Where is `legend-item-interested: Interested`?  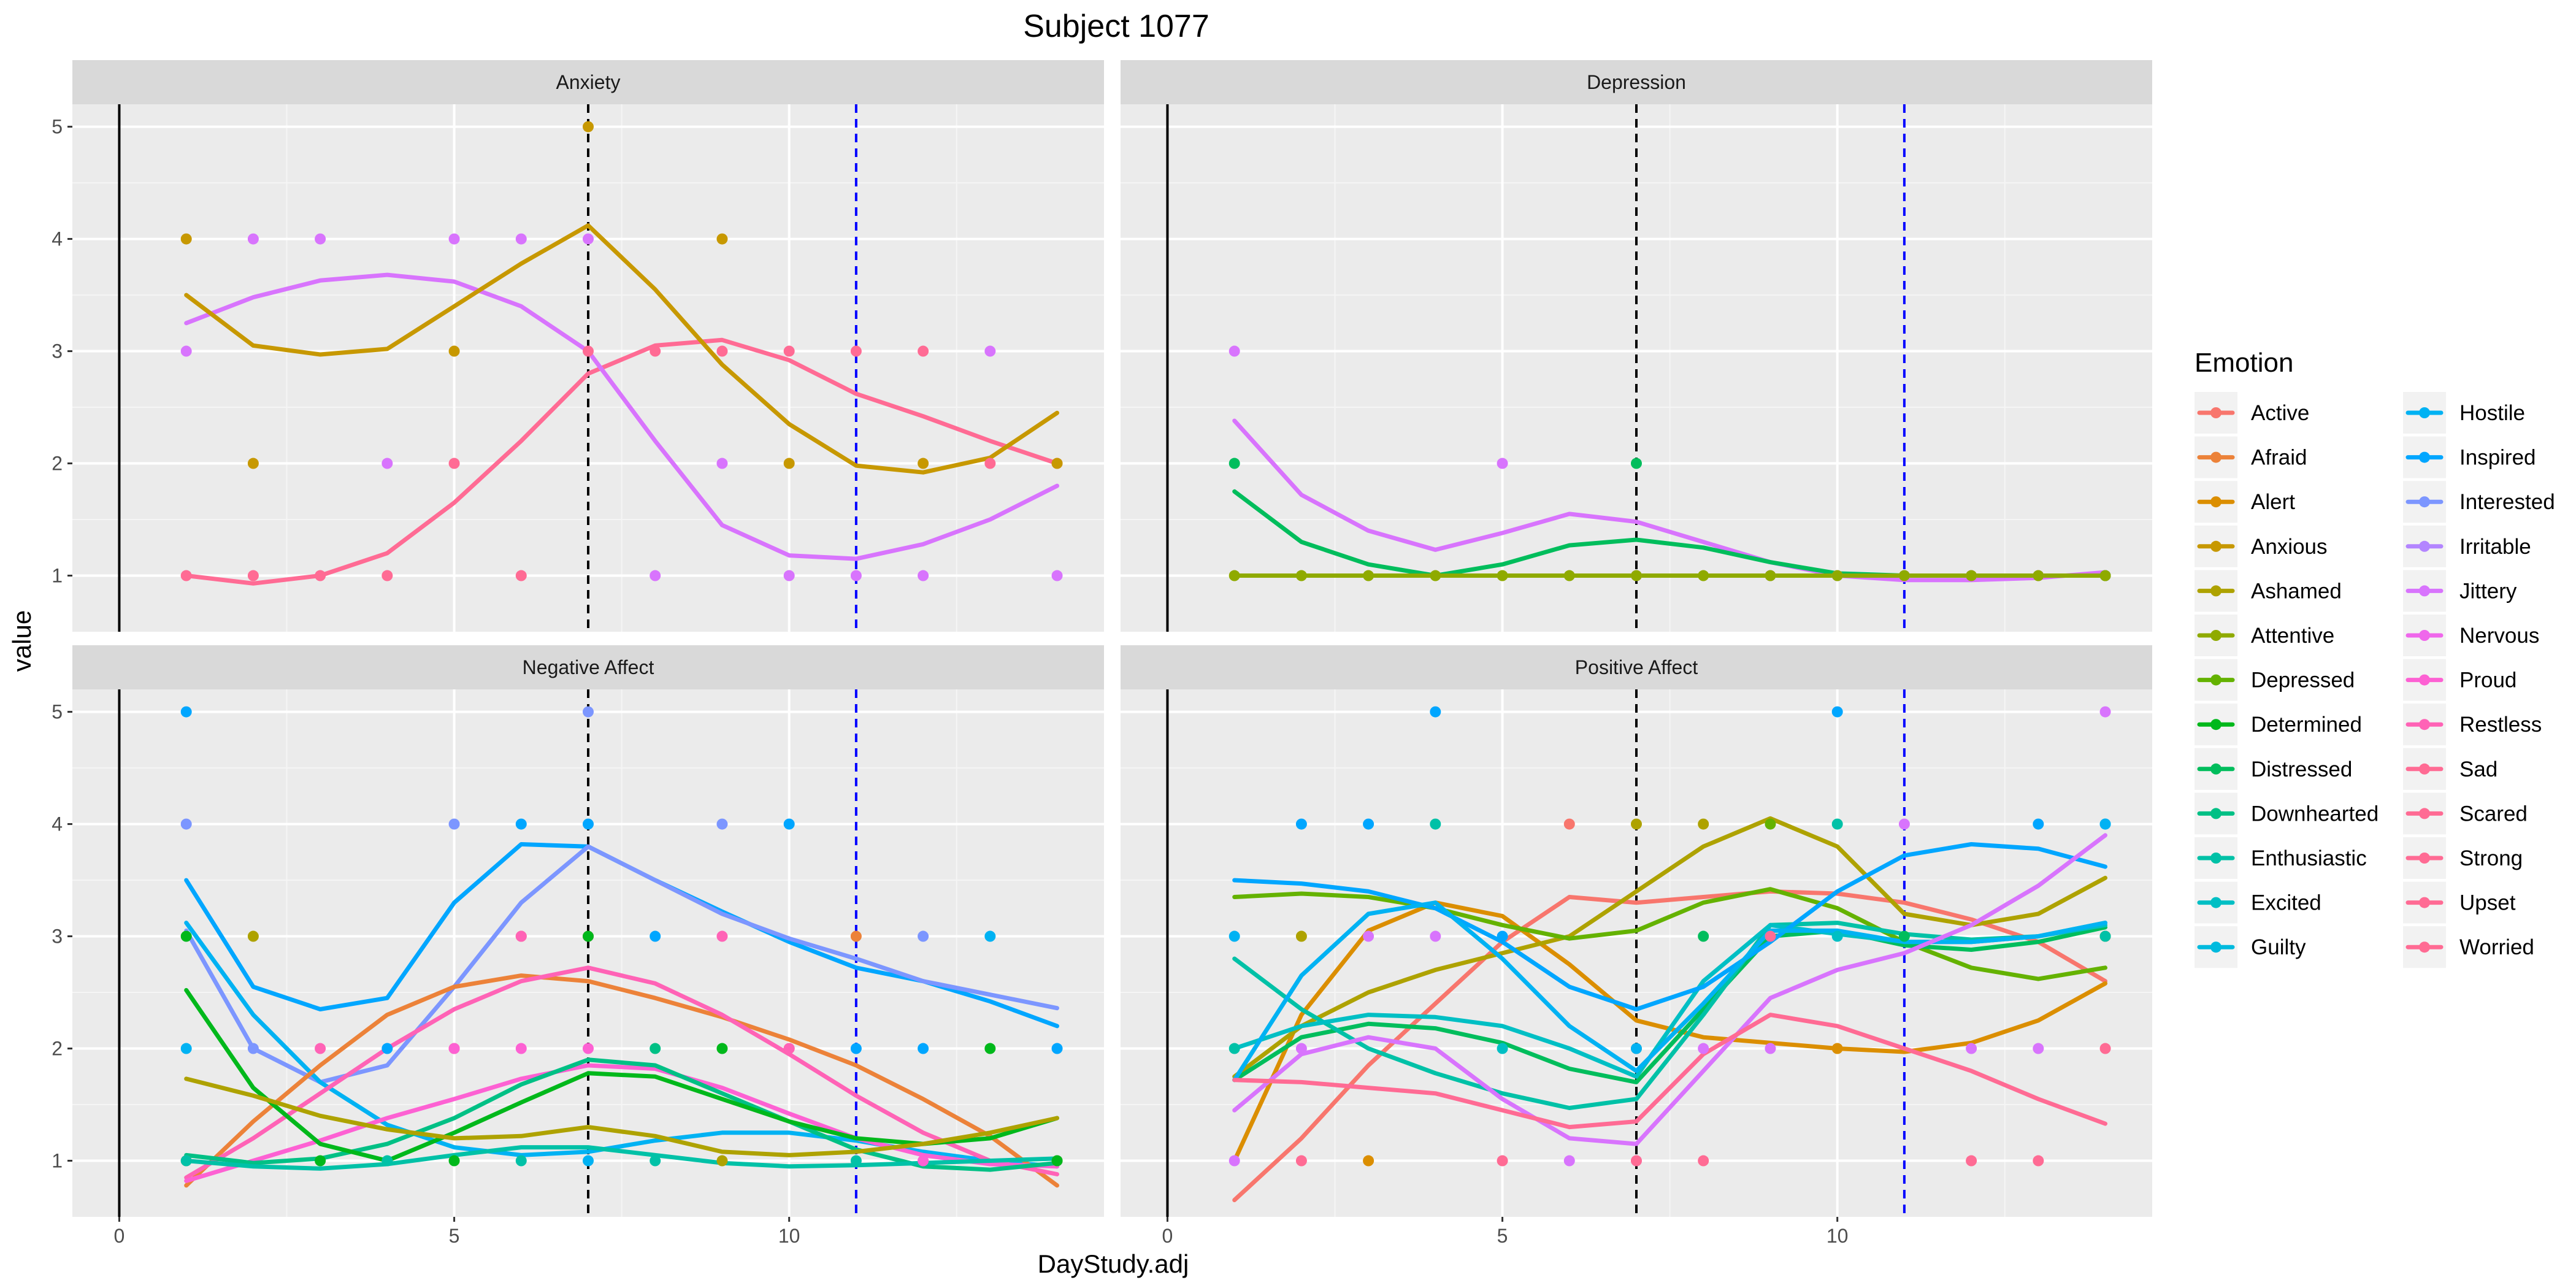 legend-item-interested: Interested is located at coordinates (2479, 502).